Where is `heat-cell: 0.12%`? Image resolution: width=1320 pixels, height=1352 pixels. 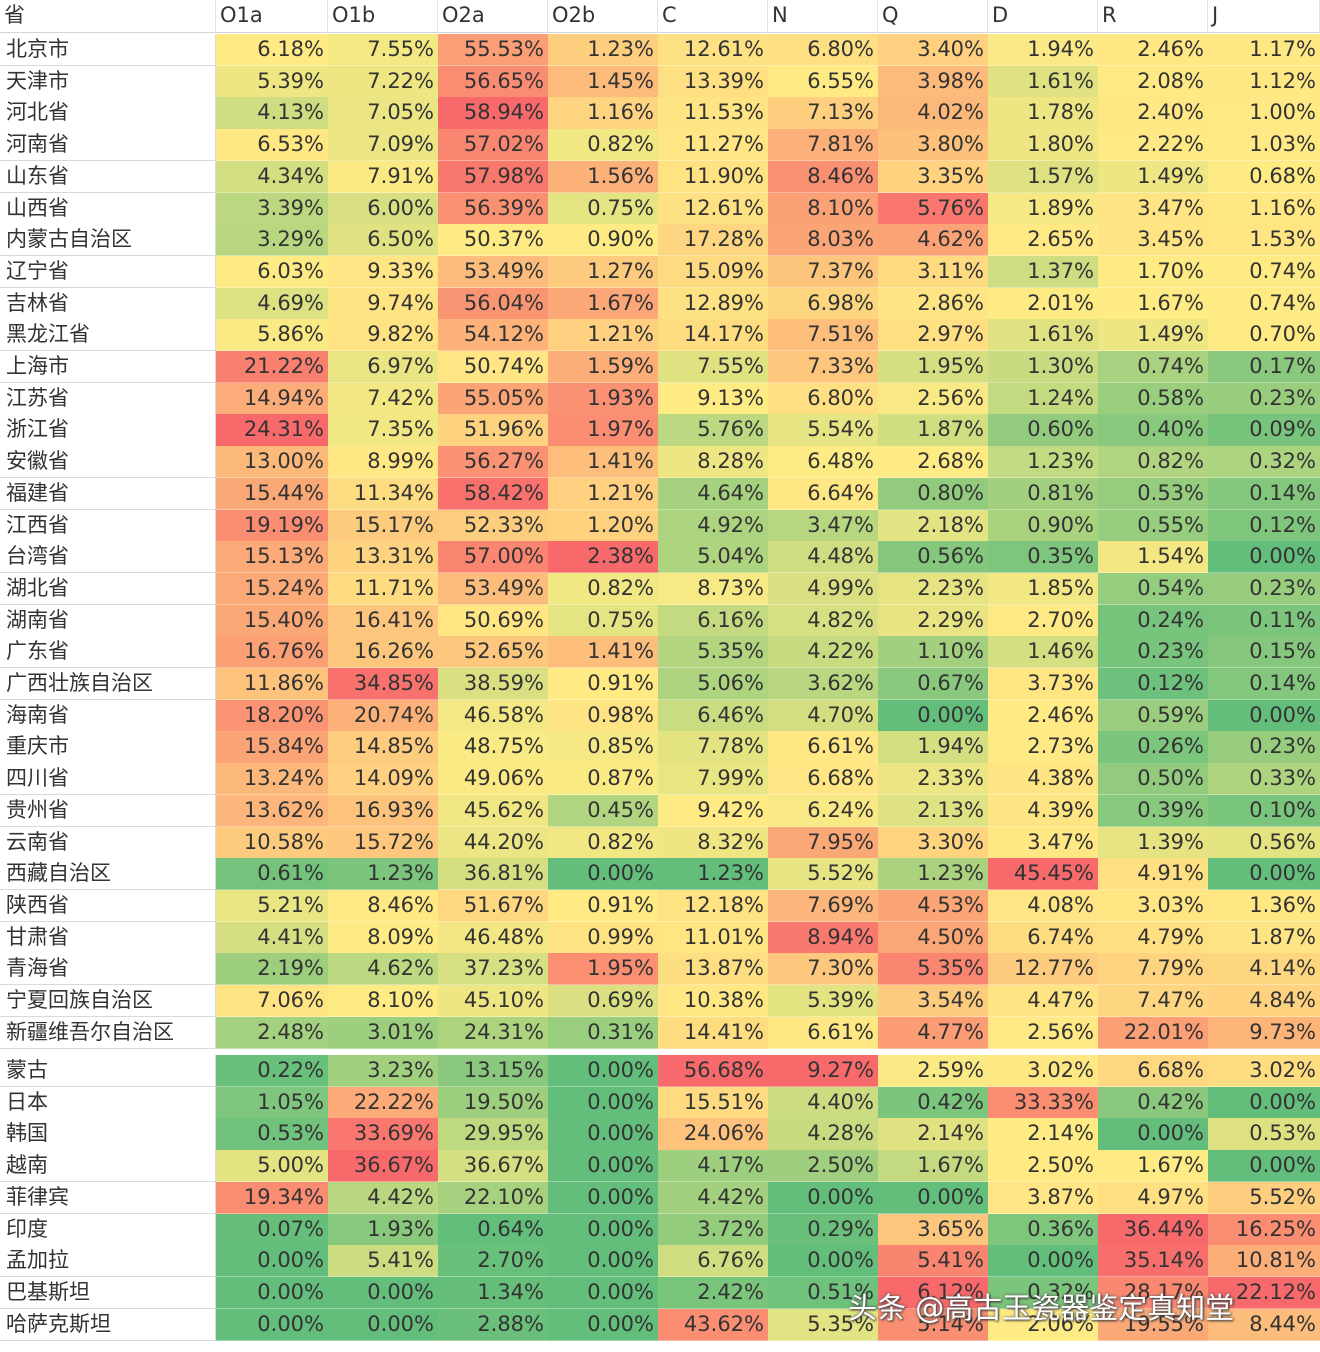 heat-cell: 0.12% is located at coordinates (1153, 684).